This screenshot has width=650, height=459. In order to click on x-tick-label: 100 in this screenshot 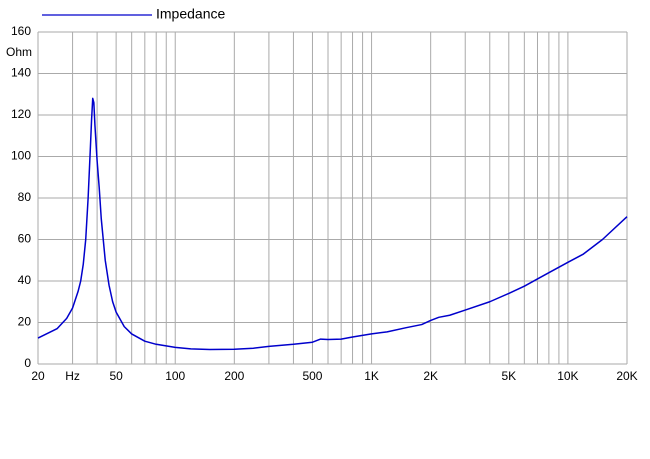, I will do `click(175, 376)`.